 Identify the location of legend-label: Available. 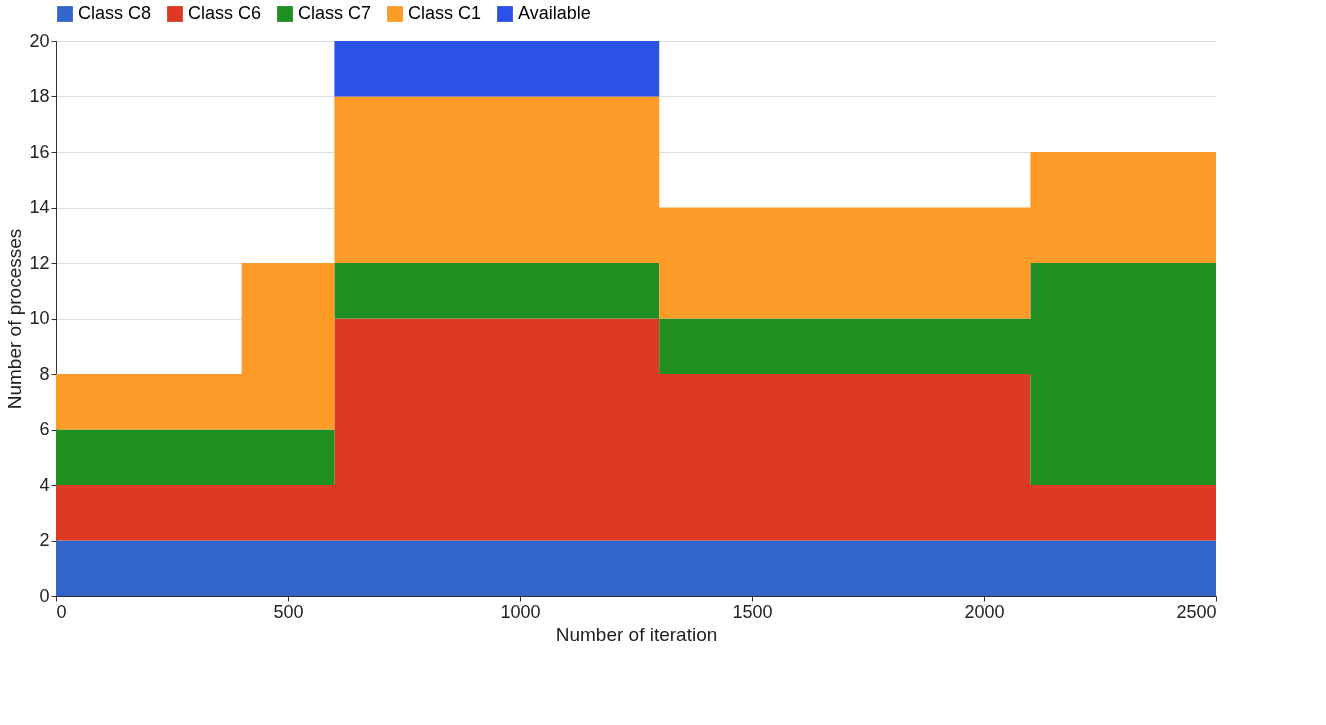
(554, 13).